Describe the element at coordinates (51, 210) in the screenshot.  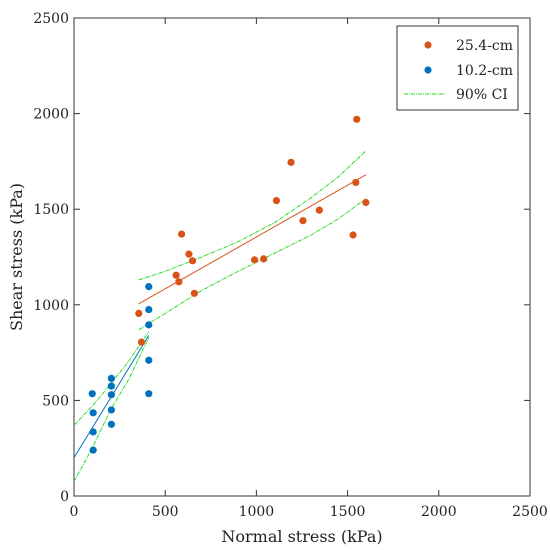
I see `y-tick-label: 1500` at that location.